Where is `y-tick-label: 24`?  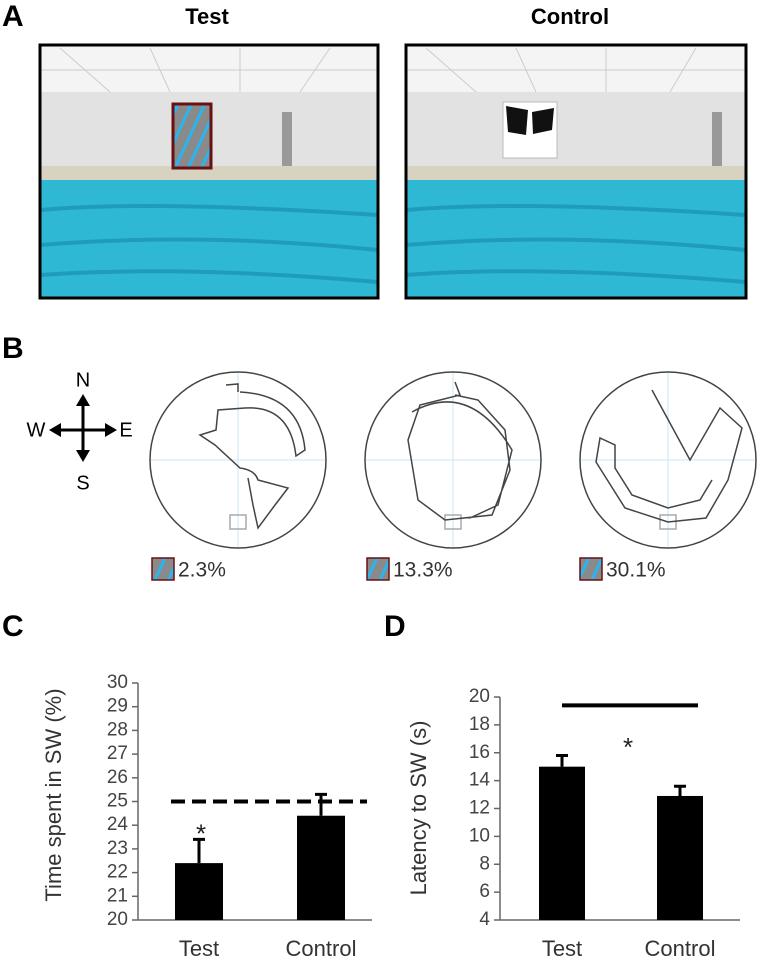
y-tick-label: 24 is located at coordinates (118, 824).